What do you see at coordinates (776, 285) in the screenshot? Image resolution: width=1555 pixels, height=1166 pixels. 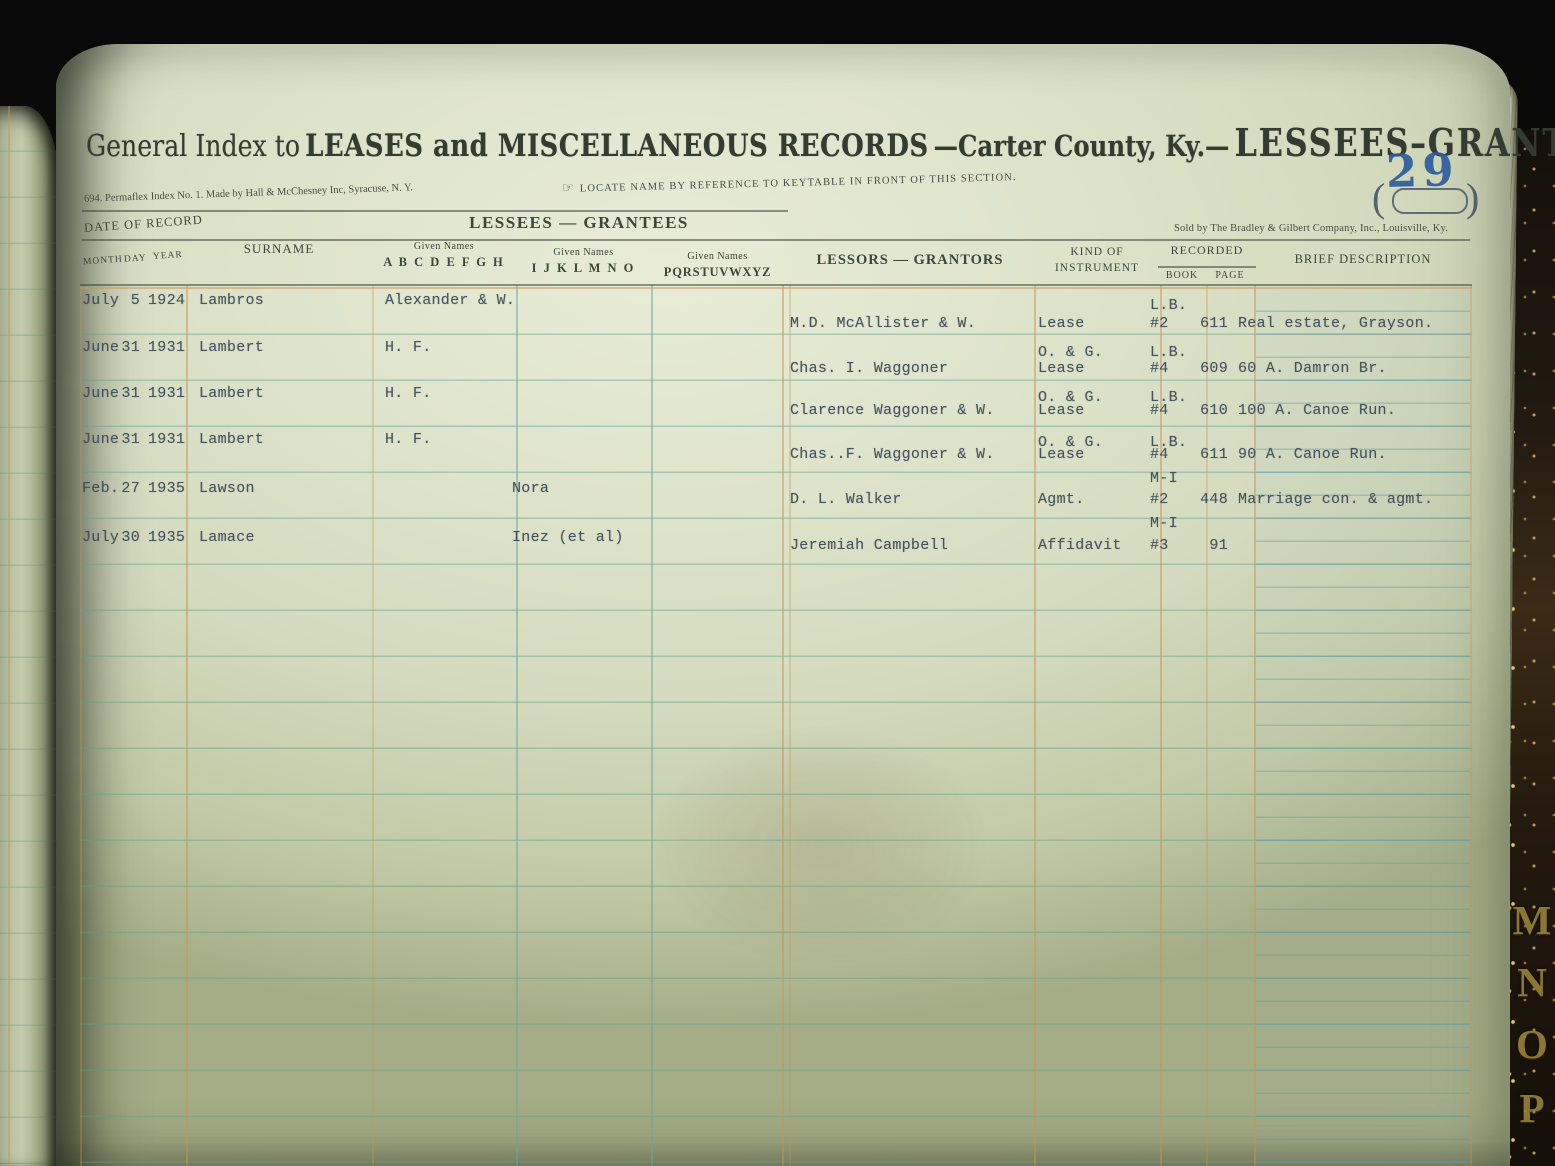 I see `header-bottom-rule` at bounding box center [776, 285].